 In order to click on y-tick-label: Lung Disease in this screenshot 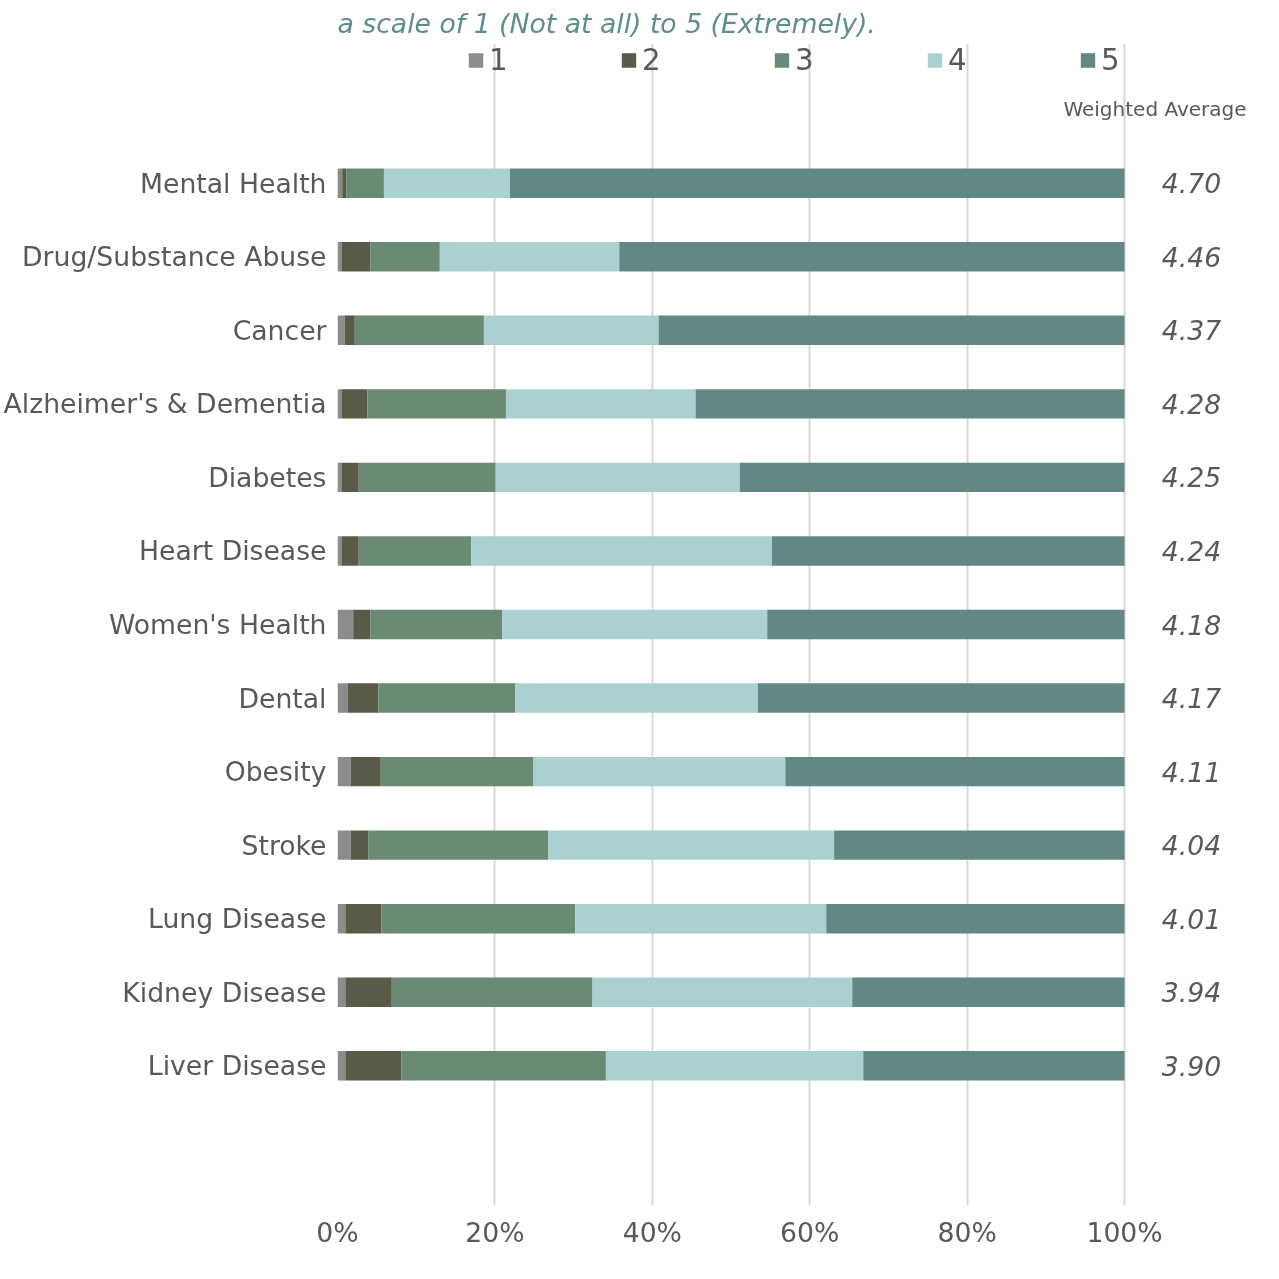, I will do `click(237, 919)`.